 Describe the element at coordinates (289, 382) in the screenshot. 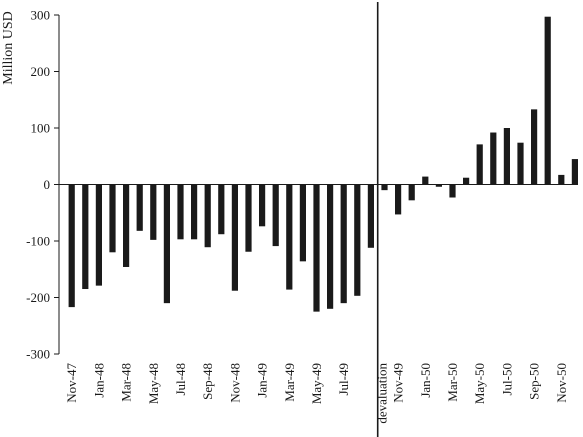

I see `x-tick-label: Mar-49` at that location.